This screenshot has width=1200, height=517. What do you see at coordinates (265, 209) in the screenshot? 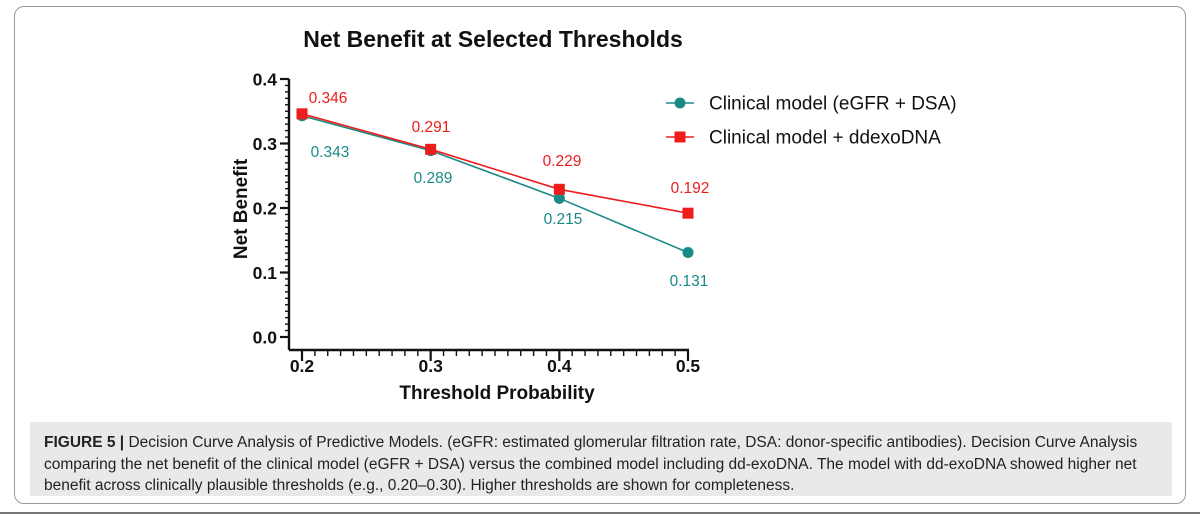
I see `y-tick-label: 0.2` at bounding box center [265, 209].